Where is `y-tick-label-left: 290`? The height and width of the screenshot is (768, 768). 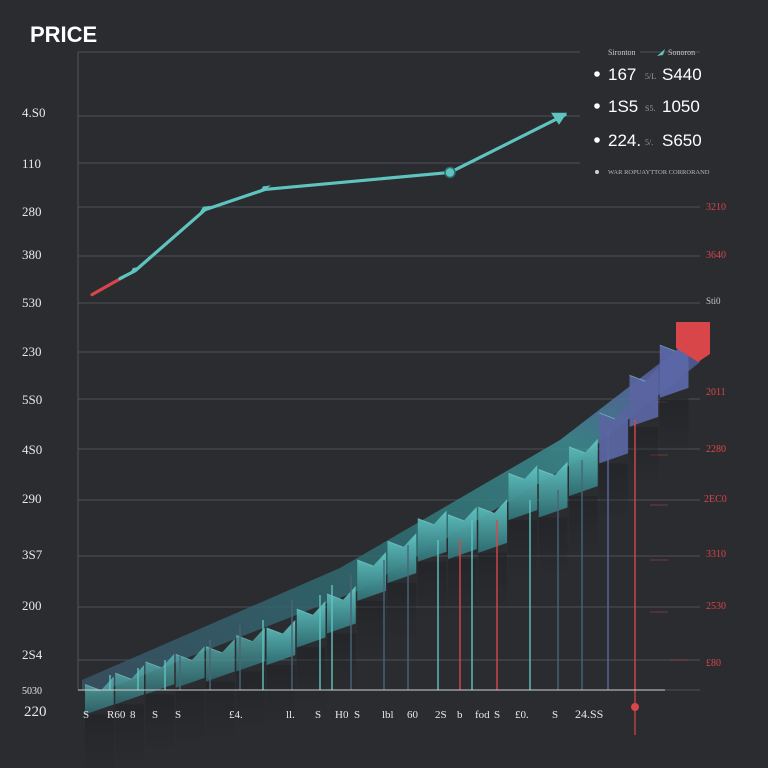 y-tick-label-left: 290 is located at coordinates (32, 498).